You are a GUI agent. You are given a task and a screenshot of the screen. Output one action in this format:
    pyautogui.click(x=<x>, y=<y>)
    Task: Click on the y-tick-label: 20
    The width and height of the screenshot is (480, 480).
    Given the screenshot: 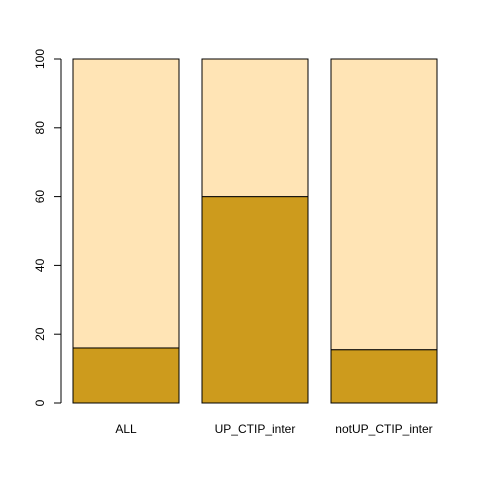 What is the action you would take?
    pyautogui.click(x=40, y=334)
    